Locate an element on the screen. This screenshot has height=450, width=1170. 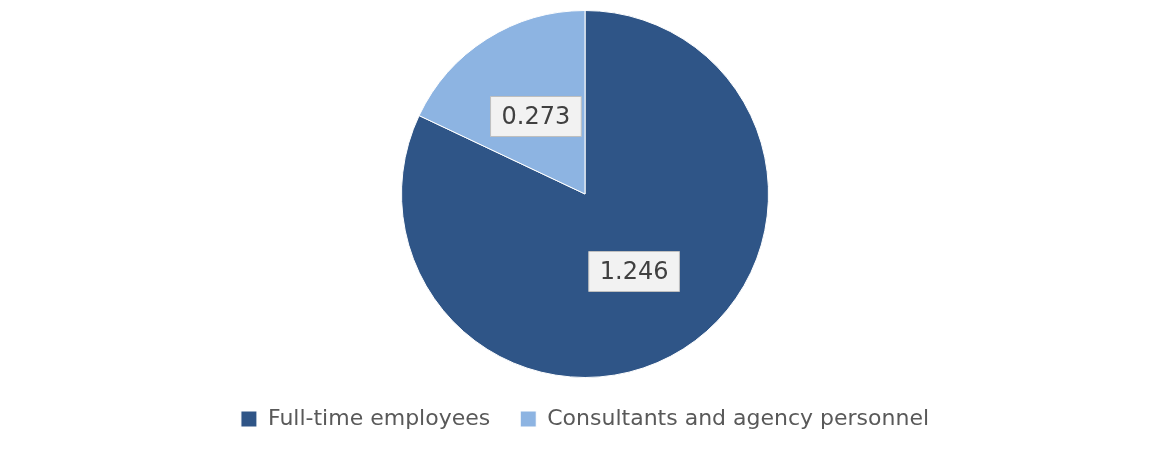
legend-label: Full-time employees is located at coordinates (379, 417).